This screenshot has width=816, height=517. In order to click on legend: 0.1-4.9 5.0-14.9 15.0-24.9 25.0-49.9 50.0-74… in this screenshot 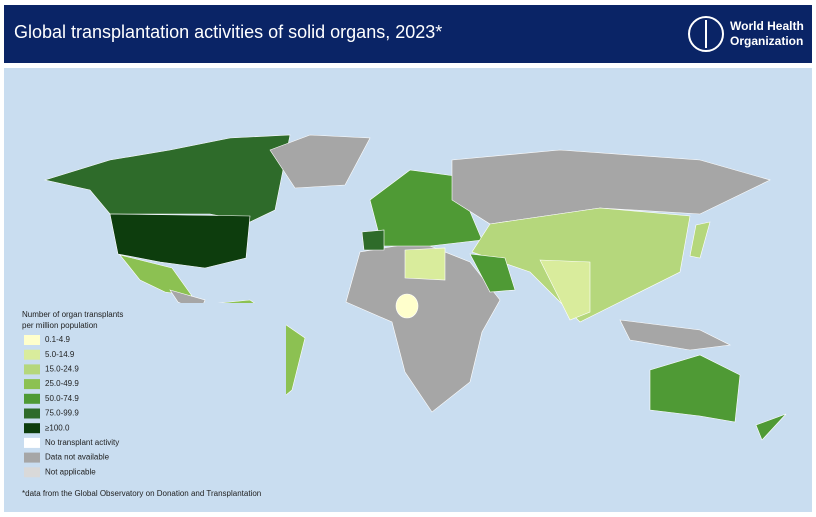, I will do `click(71, 406)`.